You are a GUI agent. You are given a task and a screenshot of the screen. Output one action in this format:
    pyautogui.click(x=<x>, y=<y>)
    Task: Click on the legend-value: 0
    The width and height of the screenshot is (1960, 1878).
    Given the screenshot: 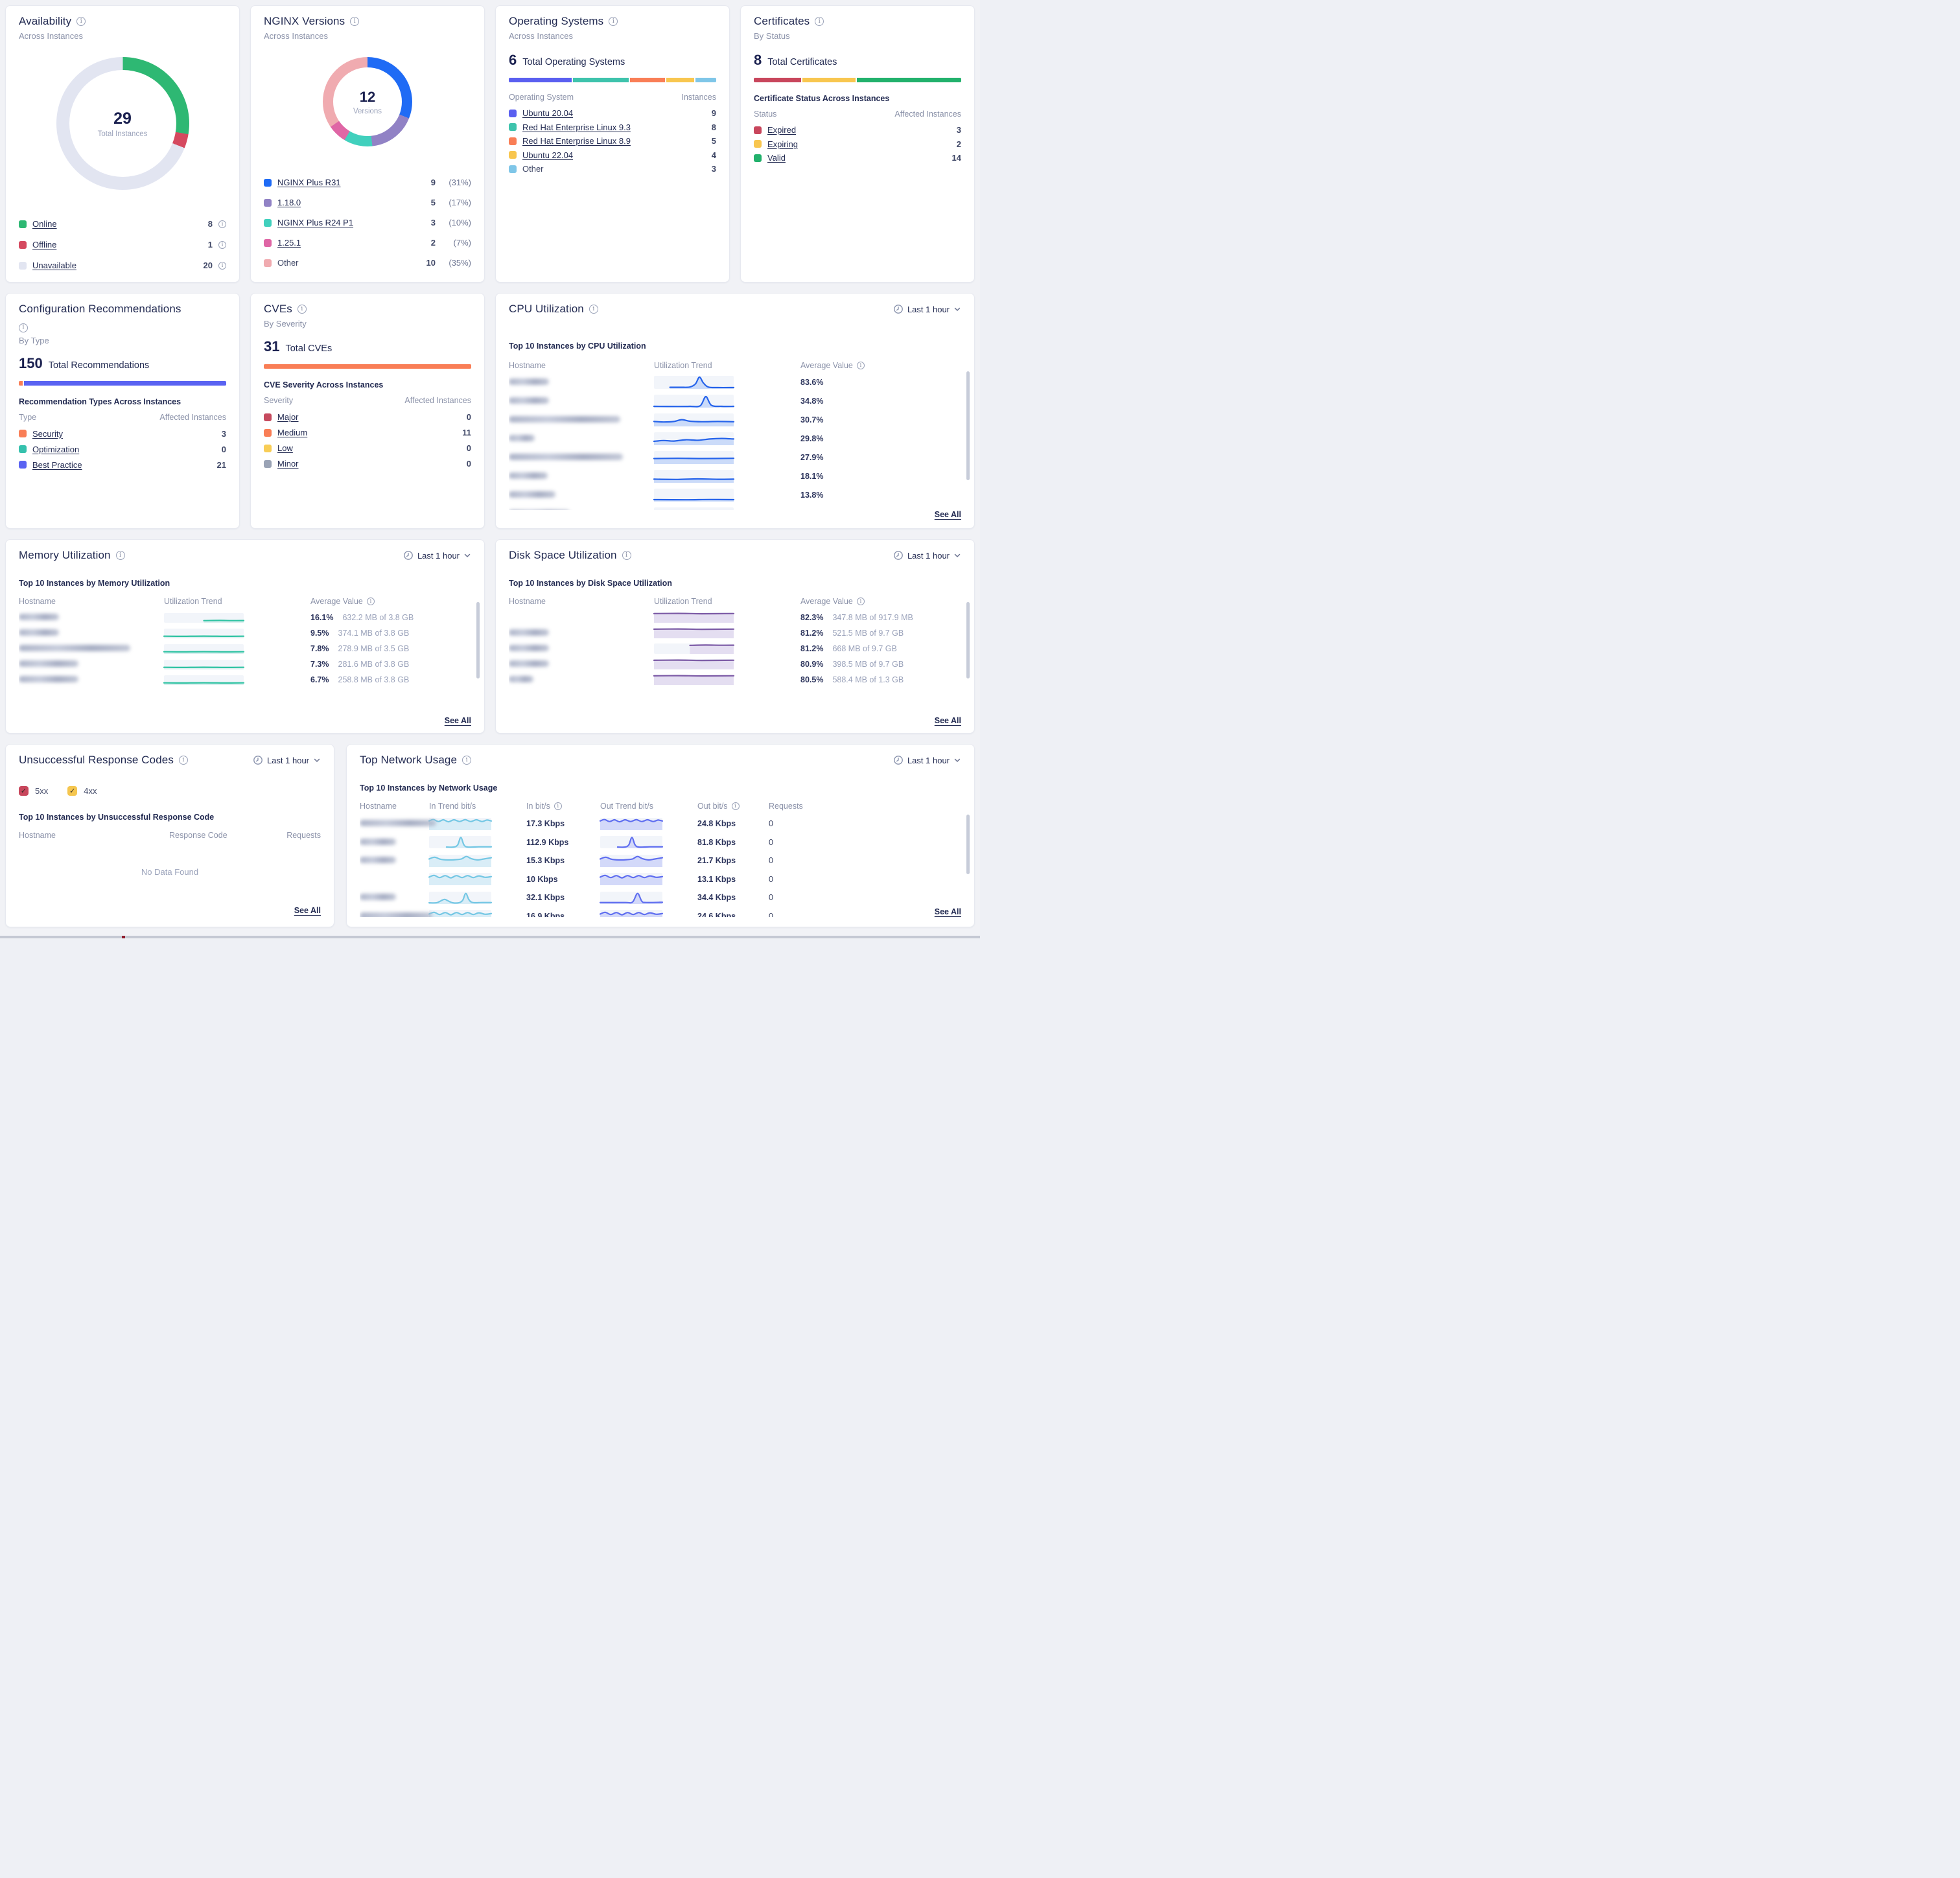 What is the action you would take?
    pyautogui.click(x=223, y=449)
    